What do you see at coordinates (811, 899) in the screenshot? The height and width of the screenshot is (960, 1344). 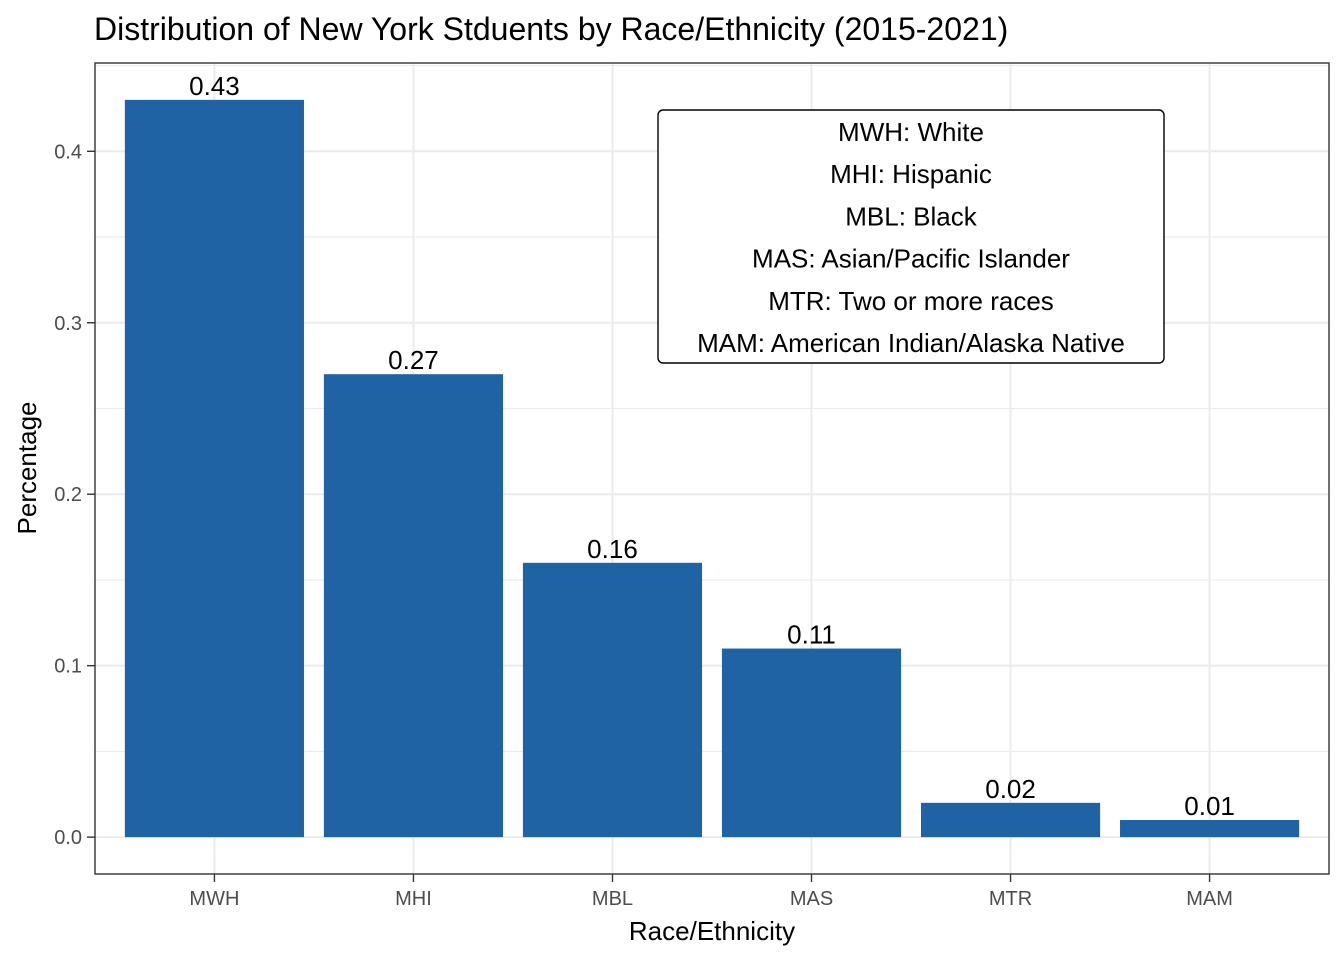 I see `x-tick-label: MAS` at bounding box center [811, 899].